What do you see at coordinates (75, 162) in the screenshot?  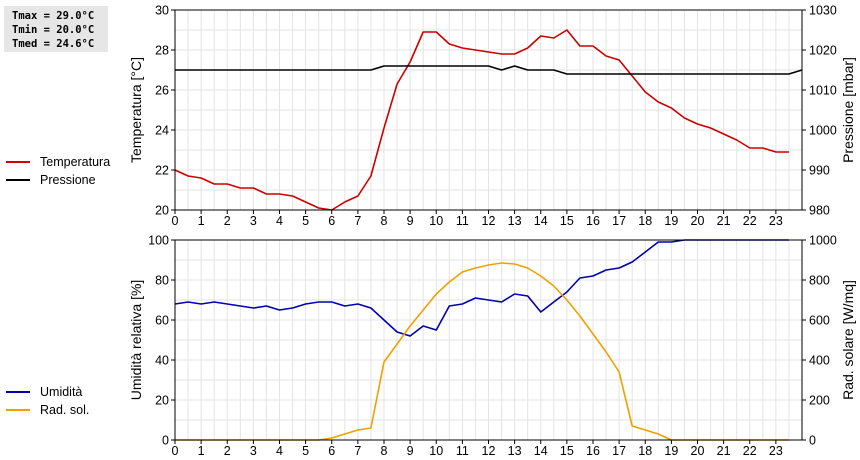 I see `legend-label-temperature: Temperatura` at bounding box center [75, 162].